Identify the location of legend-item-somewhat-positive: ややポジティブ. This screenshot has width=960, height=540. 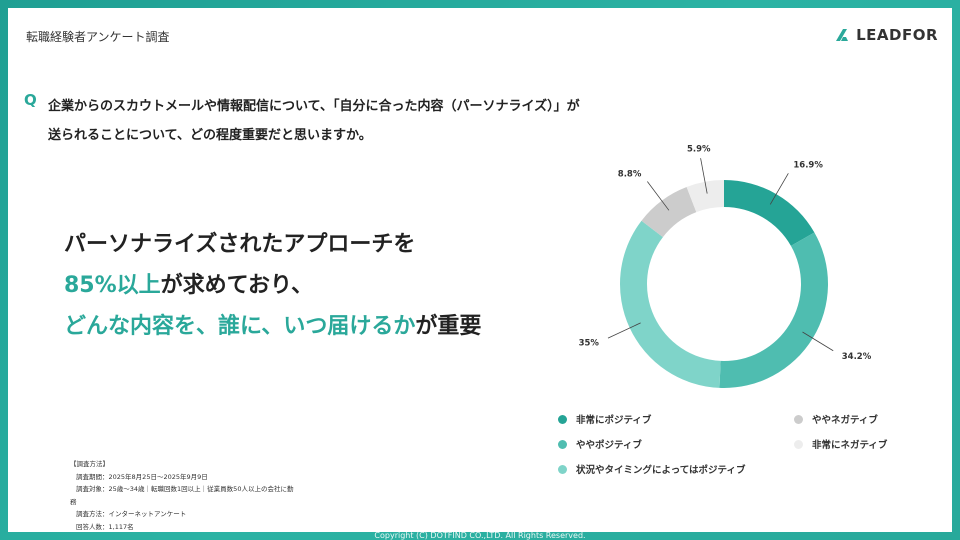
(600, 444).